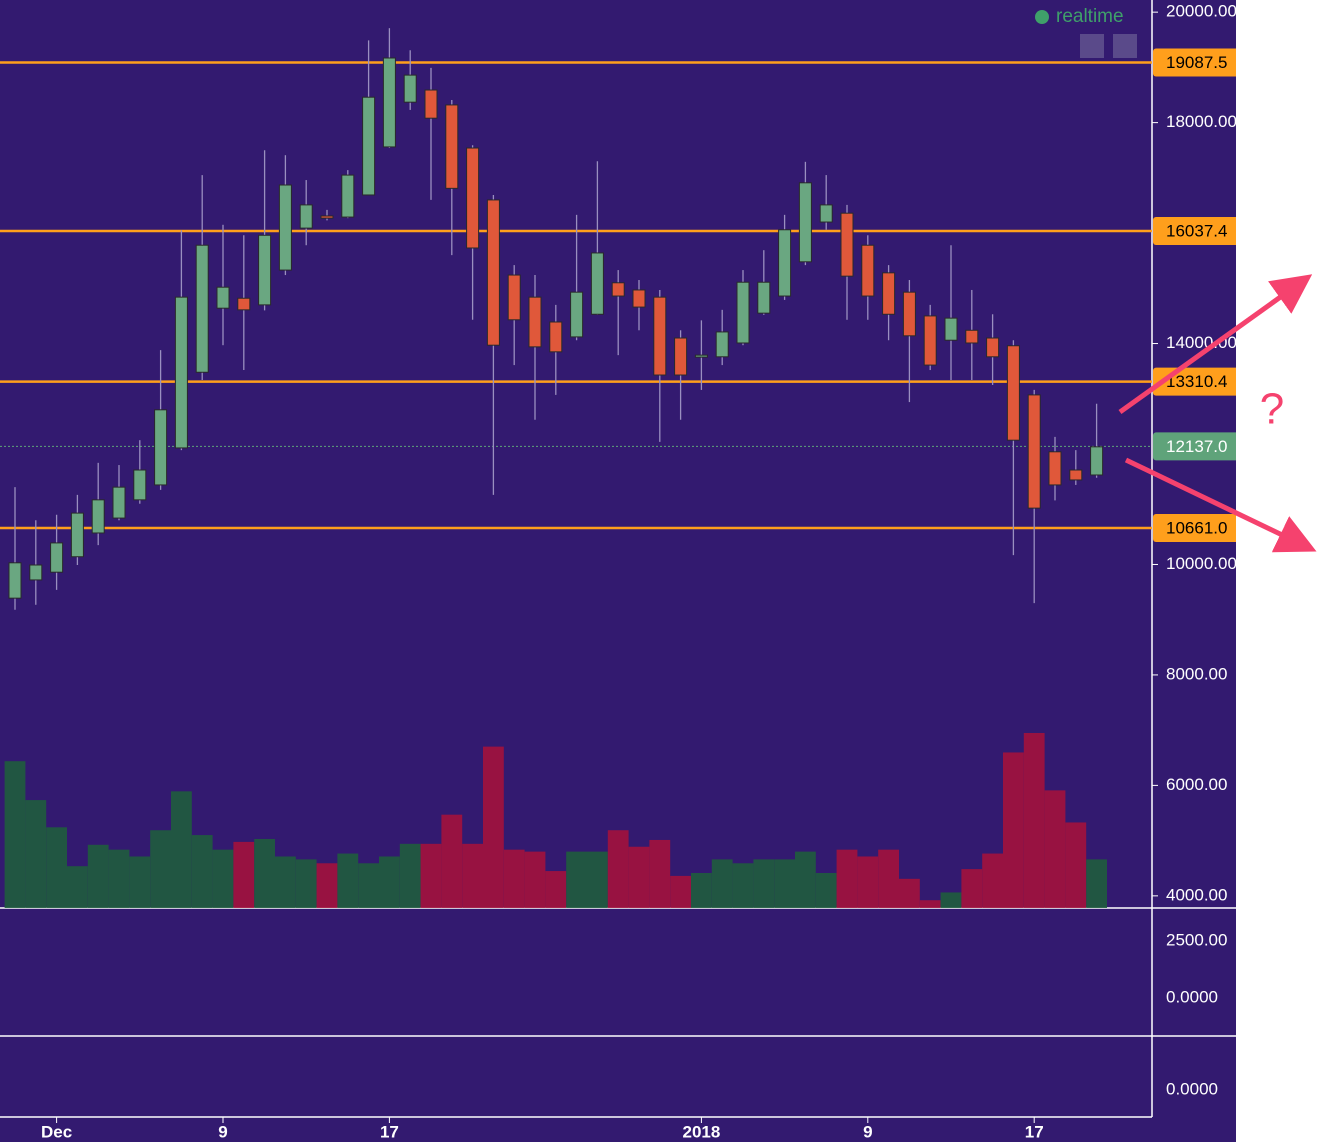  I want to click on annotation: ?, so click(1272, 409).